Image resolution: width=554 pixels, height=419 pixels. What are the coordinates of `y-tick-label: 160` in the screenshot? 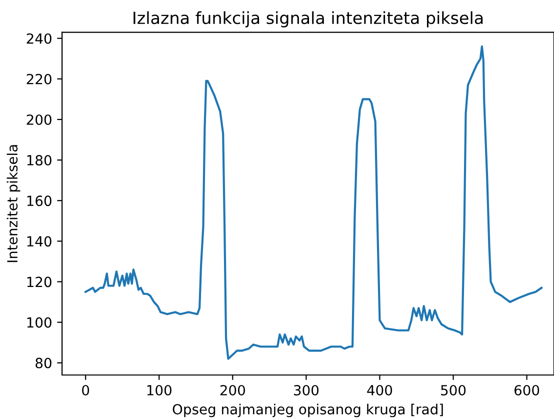 It's located at (39, 201).